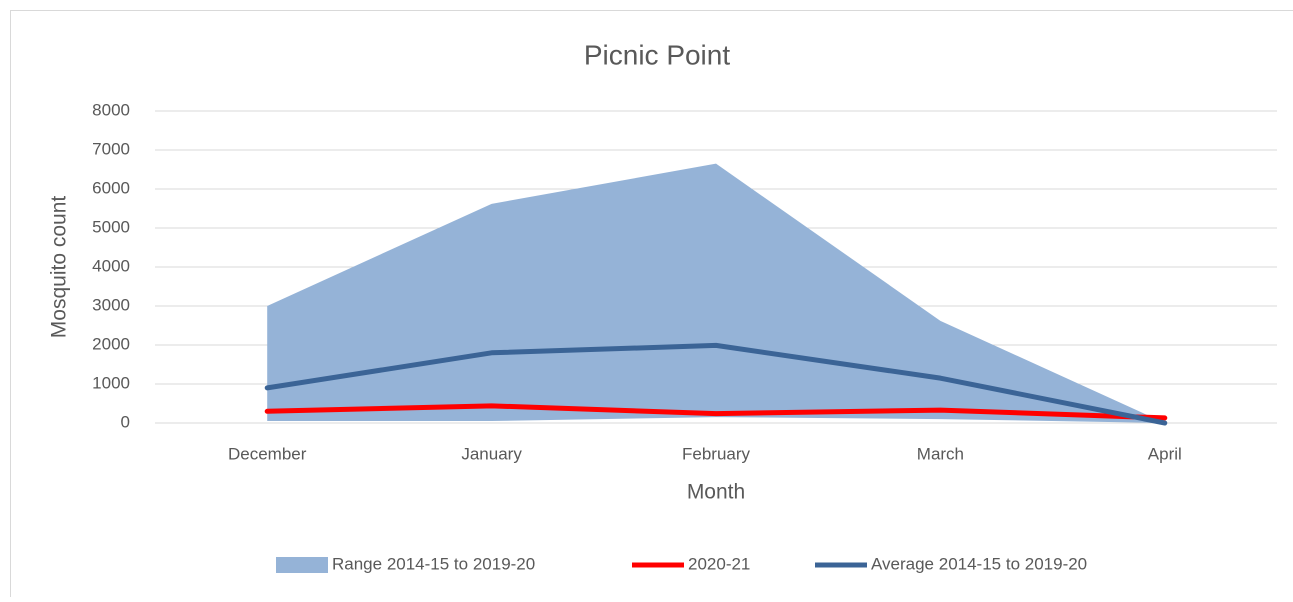 This screenshot has width=1293, height=602. What do you see at coordinates (657, 54) in the screenshot?
I see `chart-title: Picnic Point` at bounding box center [657, 54].